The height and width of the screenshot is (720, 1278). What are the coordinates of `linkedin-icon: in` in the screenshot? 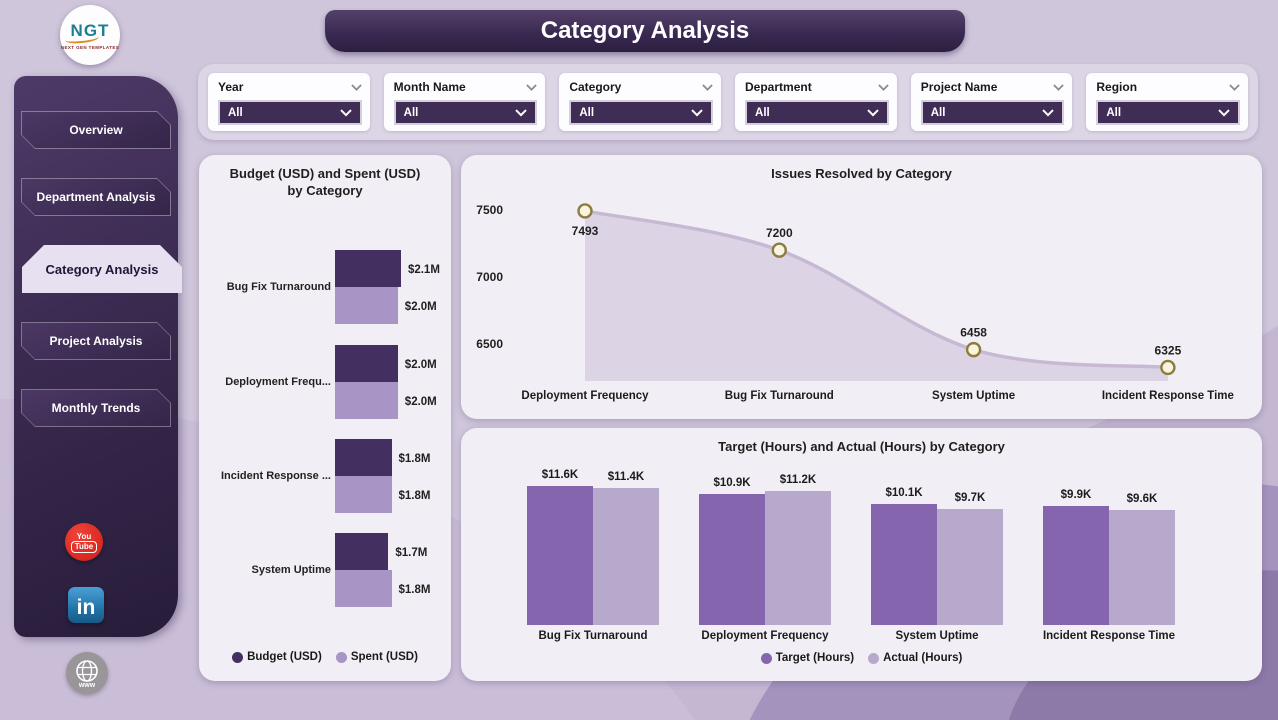 It's located at (86, 605).